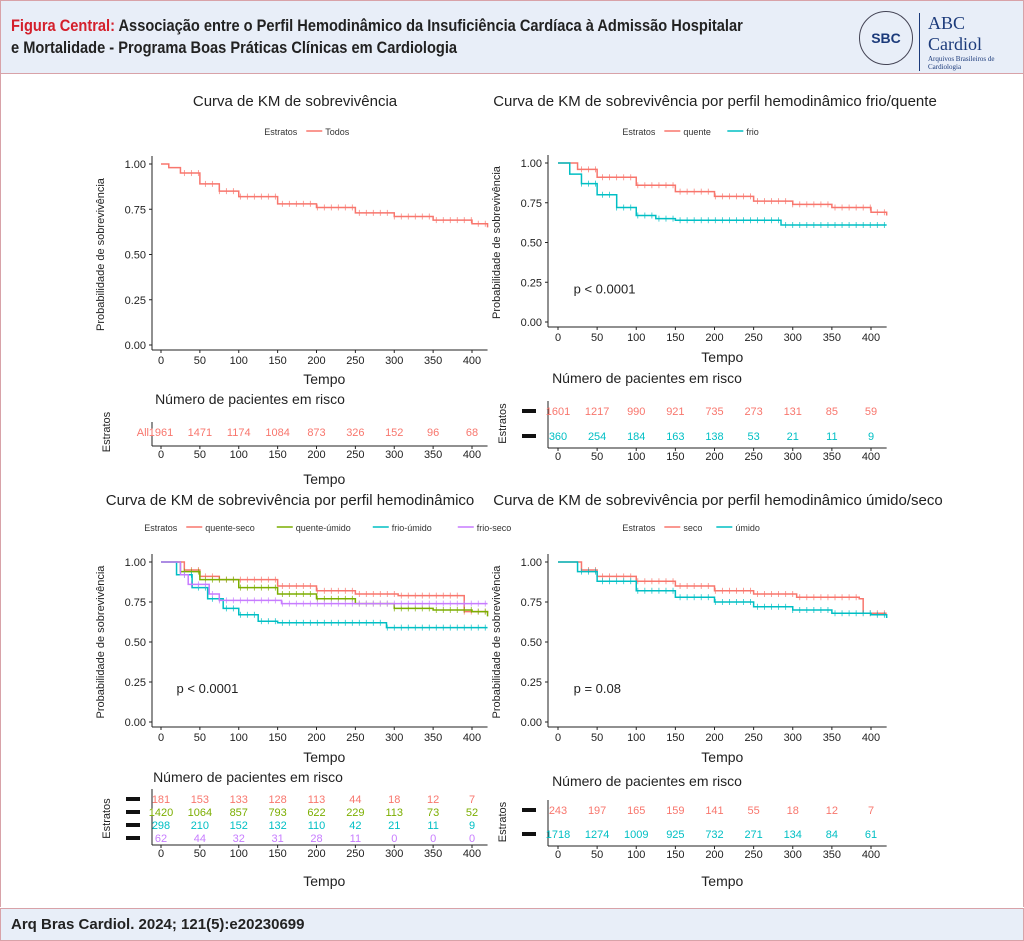  I want to click on p-value: p = 0.08, so click(597, 688).